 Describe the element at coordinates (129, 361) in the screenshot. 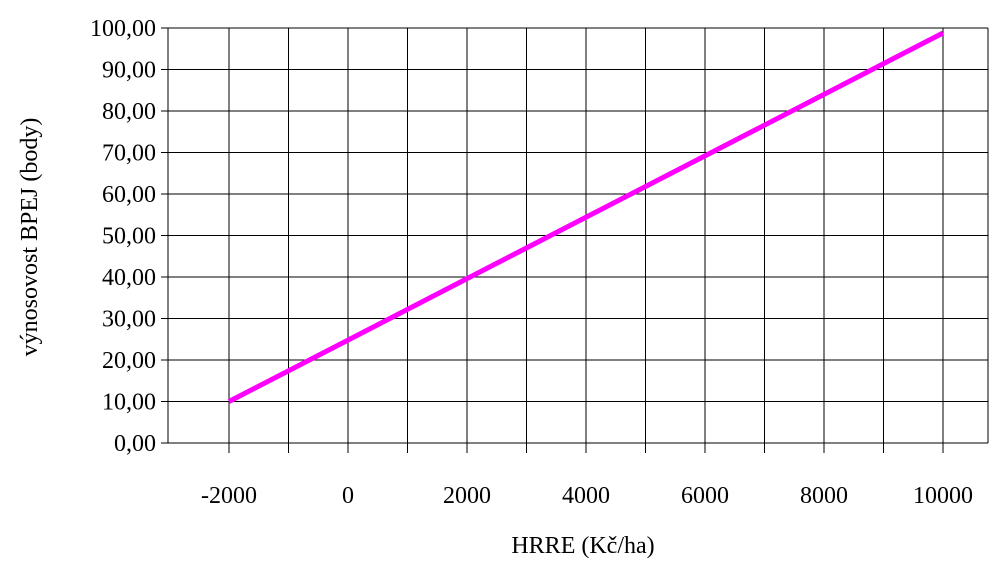

I see `y-tick-label: 20,00` at that location.